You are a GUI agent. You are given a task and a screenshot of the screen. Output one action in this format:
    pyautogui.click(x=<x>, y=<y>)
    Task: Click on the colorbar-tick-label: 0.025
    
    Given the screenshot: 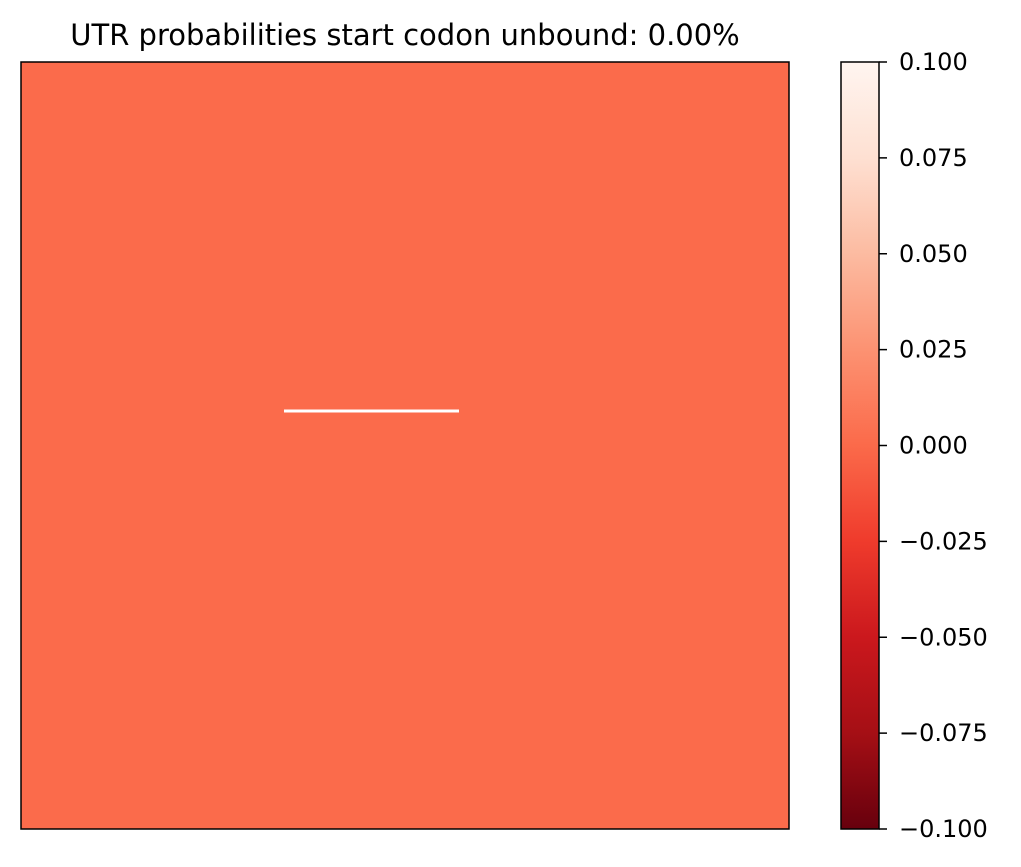 What is the action you would take?
    pyautogui.click(x=933, y=350)
    